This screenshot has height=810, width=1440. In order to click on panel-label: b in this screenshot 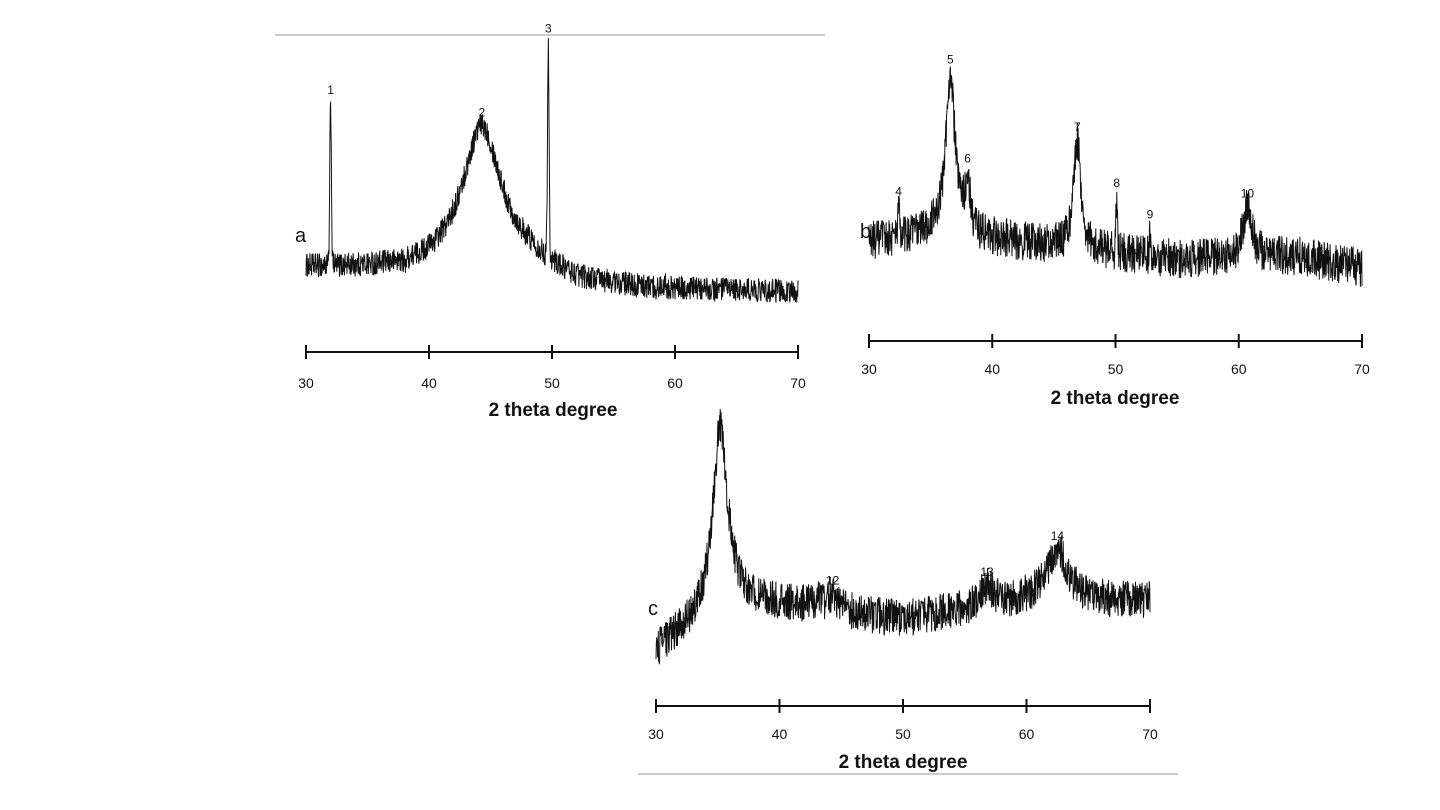, I will do `click(865, 232)`.